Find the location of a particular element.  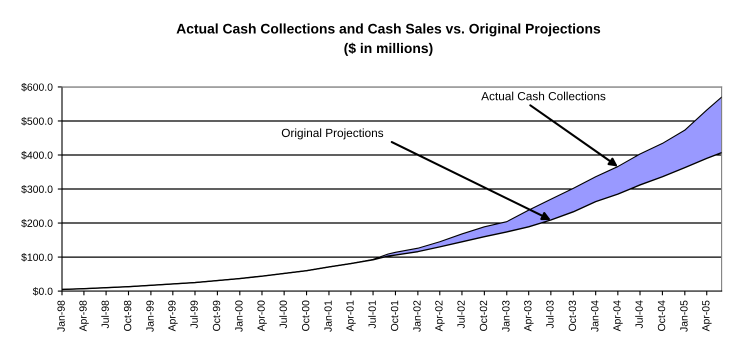

x-tick-label: Jul-01 is located at coordinates (372, 314).